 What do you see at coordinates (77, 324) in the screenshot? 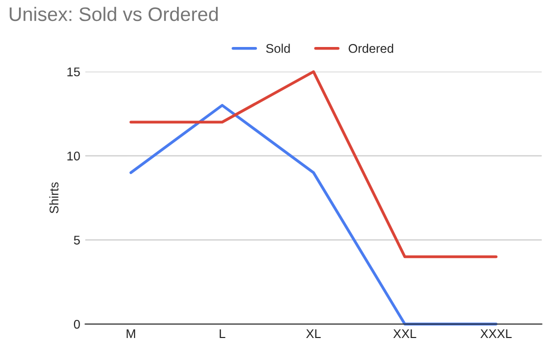
I see `y-tick-label: 0` at bounding box center [77, 324].